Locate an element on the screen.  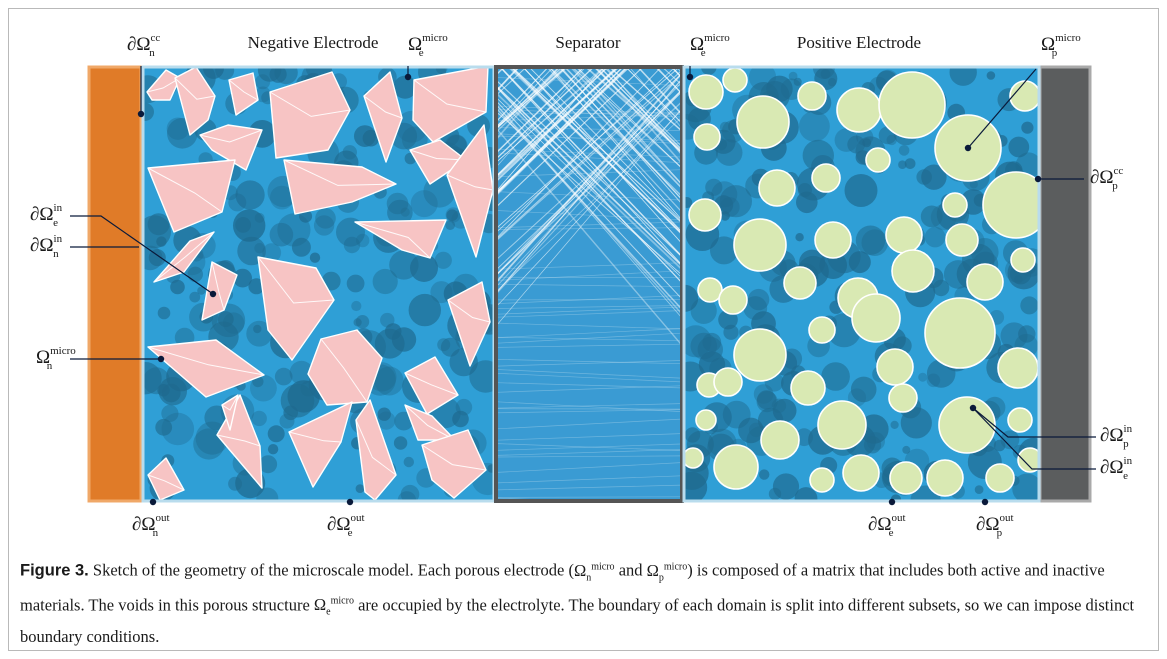
symbol-e-out-2: ∂Ωout e is located at coordinates (887, 525).